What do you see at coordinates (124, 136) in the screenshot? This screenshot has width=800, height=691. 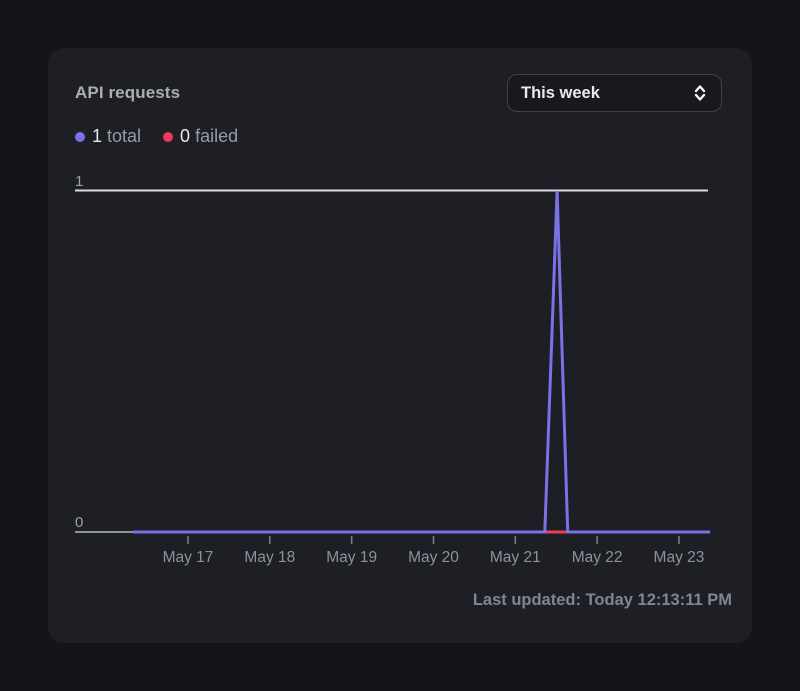 I see `total-label: total` at bounding box center [124, 136].